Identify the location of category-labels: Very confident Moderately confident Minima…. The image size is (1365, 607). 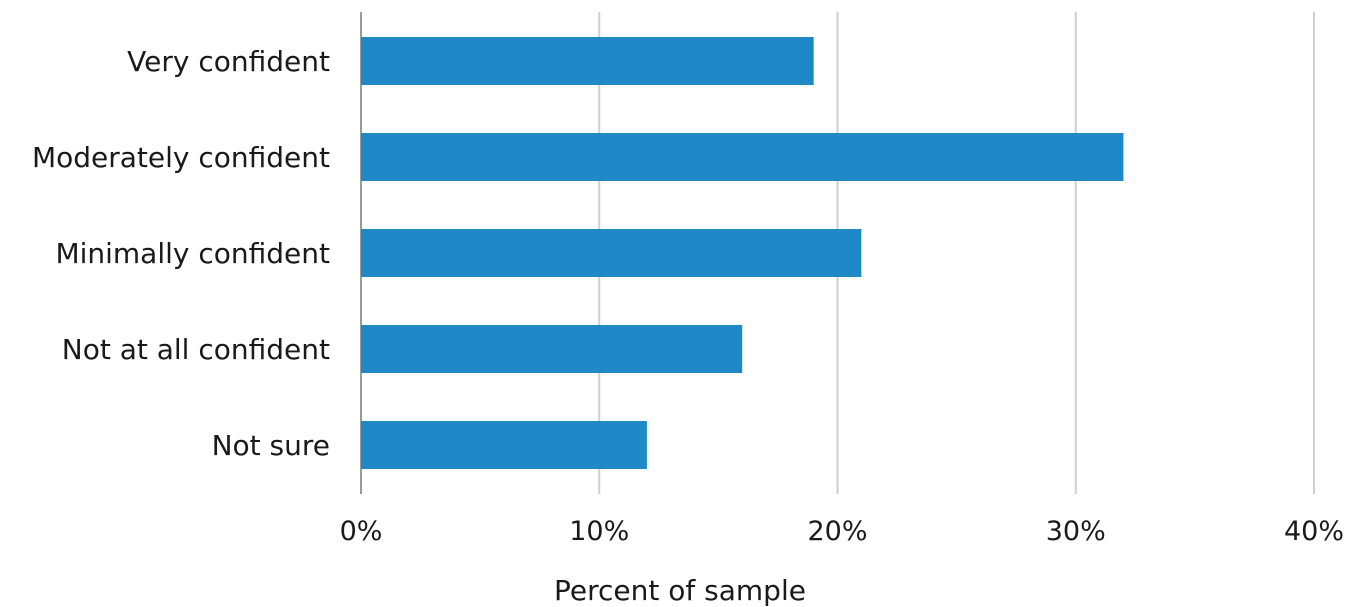
(181, 253).